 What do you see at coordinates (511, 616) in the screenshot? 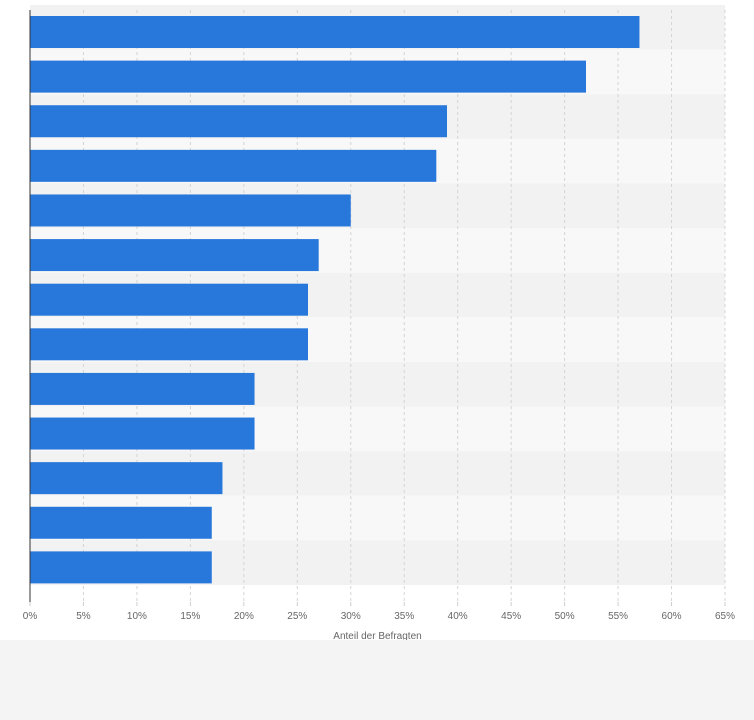
I see `tick-label: 45%` at bounding box center [511, 616].